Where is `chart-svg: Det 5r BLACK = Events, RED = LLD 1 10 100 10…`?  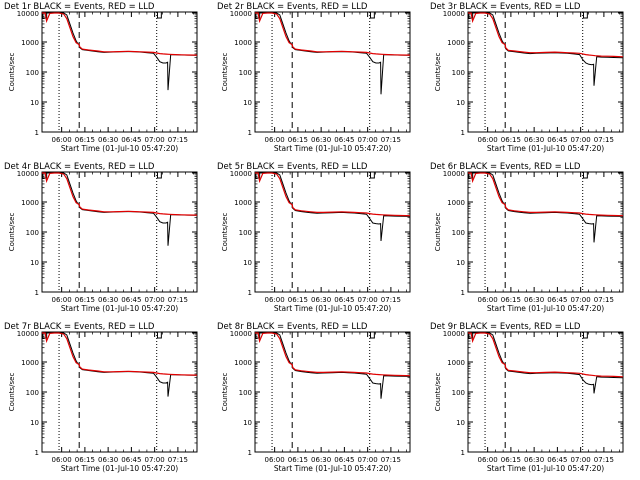 chart-svg: Det 5r BLACK = Events, RED = LLD 1 10 100 10… is located at coordinates (314, 237).